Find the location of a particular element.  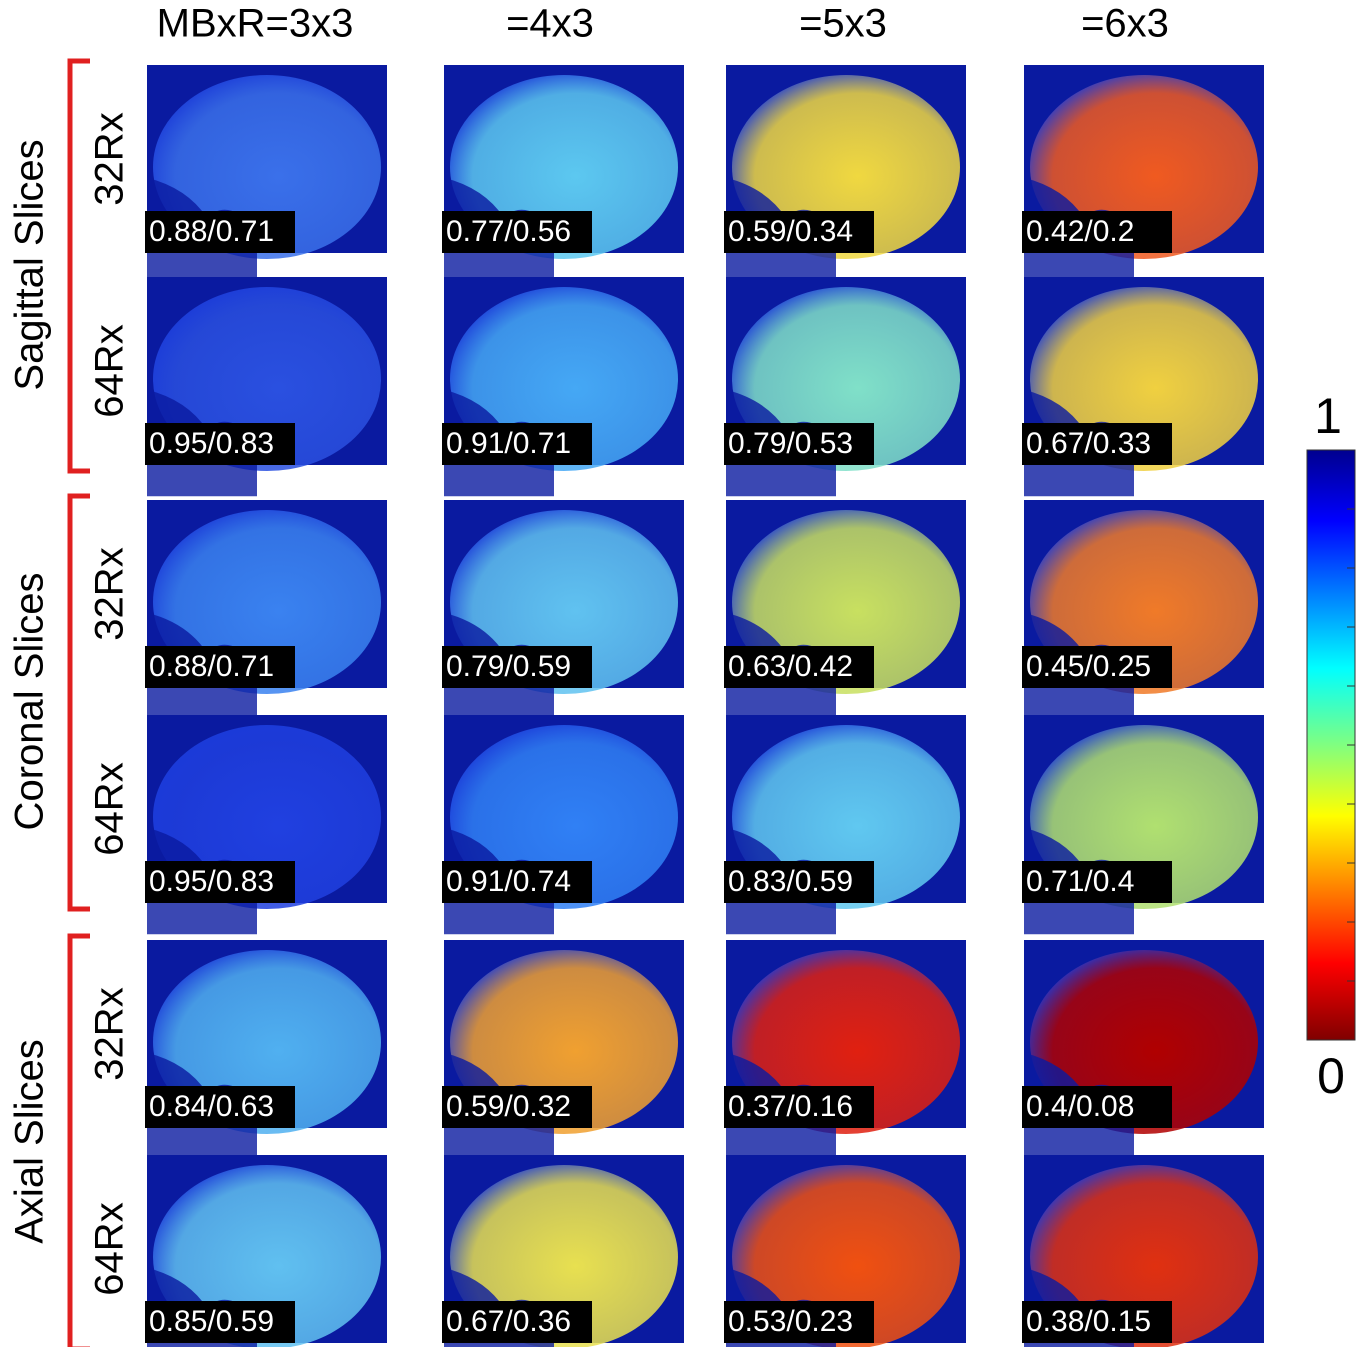

column-header: =4x3 is located at coordinates (550, 24).